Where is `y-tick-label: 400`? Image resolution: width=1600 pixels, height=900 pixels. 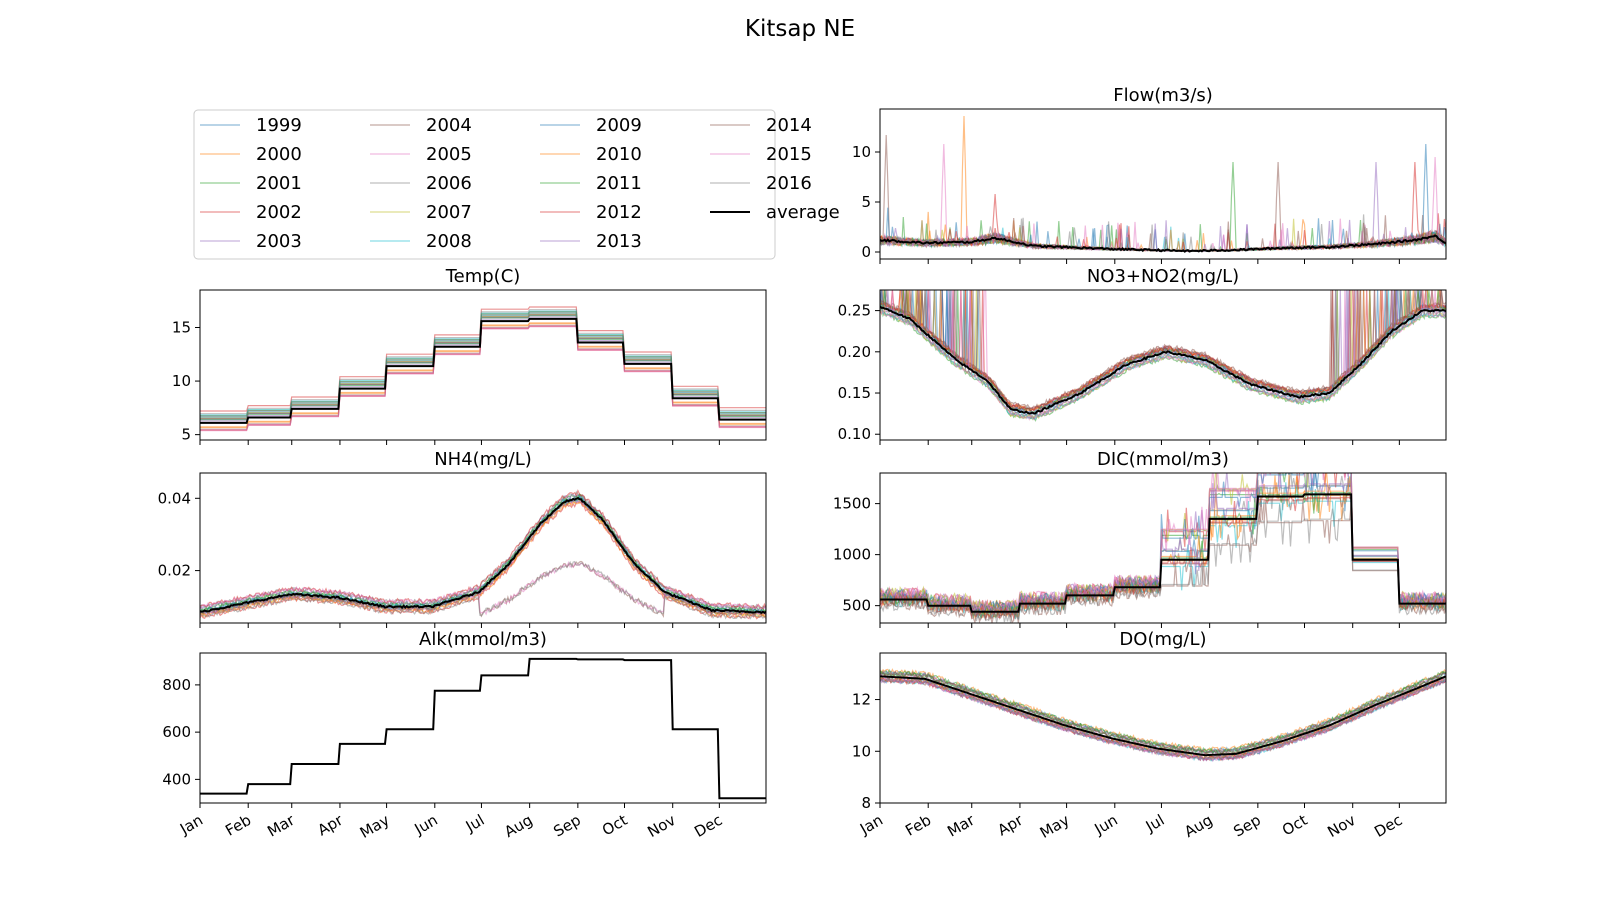 y-tick-label: 400 is located at coordinates (176, 779).